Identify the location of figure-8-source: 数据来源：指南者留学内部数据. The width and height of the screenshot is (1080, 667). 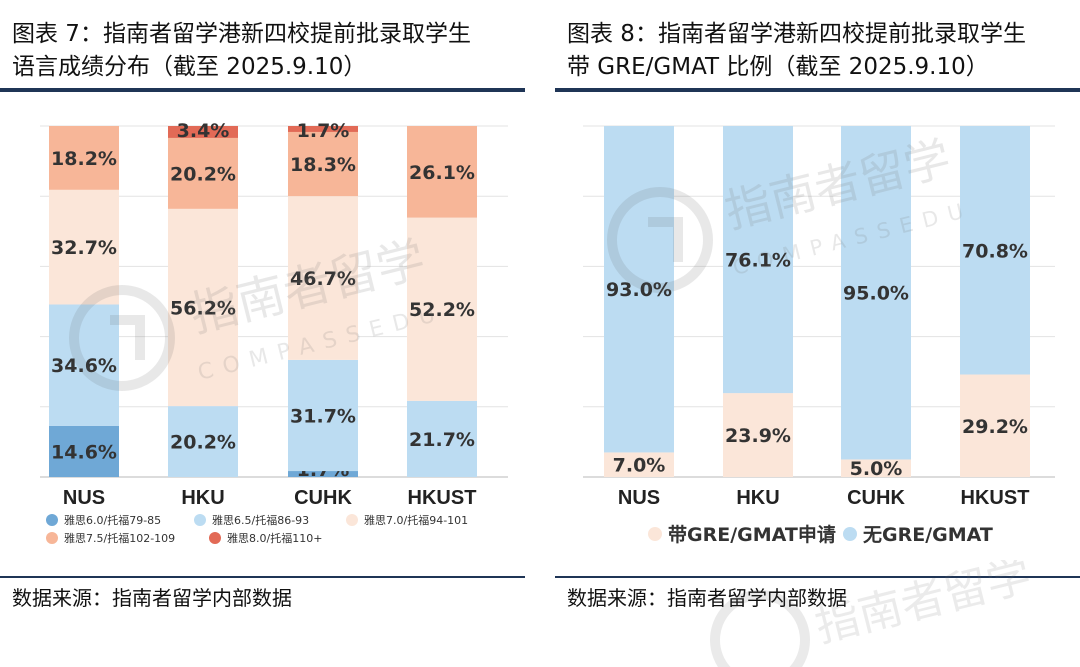
(707, 598).